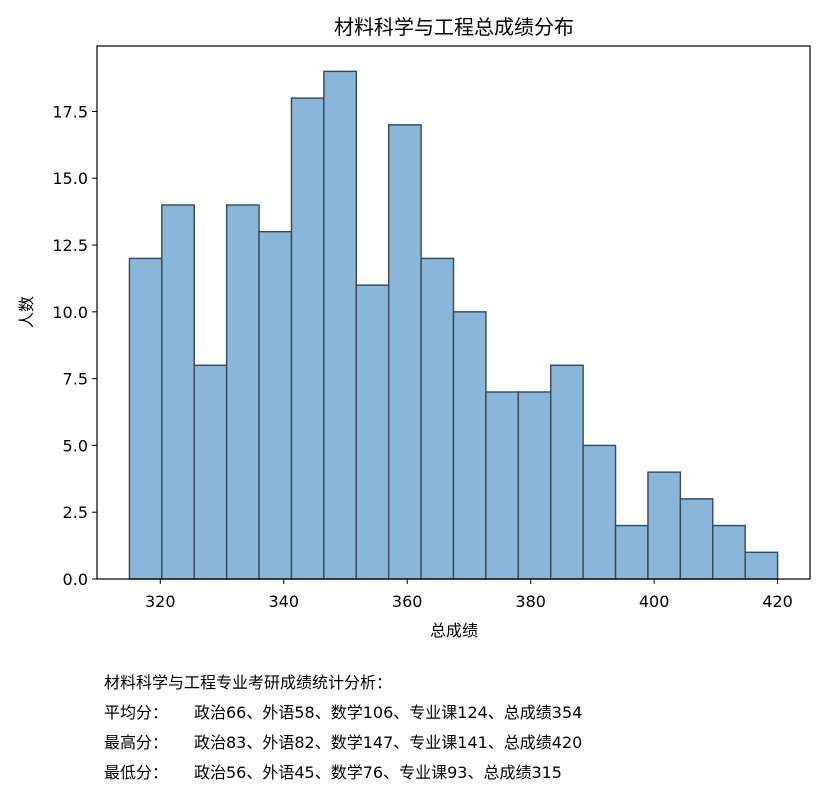 Image resolution: width=826 pixels, height=800 pixels. I want to click on y-tick-label: 17.5, so click(70, 111).